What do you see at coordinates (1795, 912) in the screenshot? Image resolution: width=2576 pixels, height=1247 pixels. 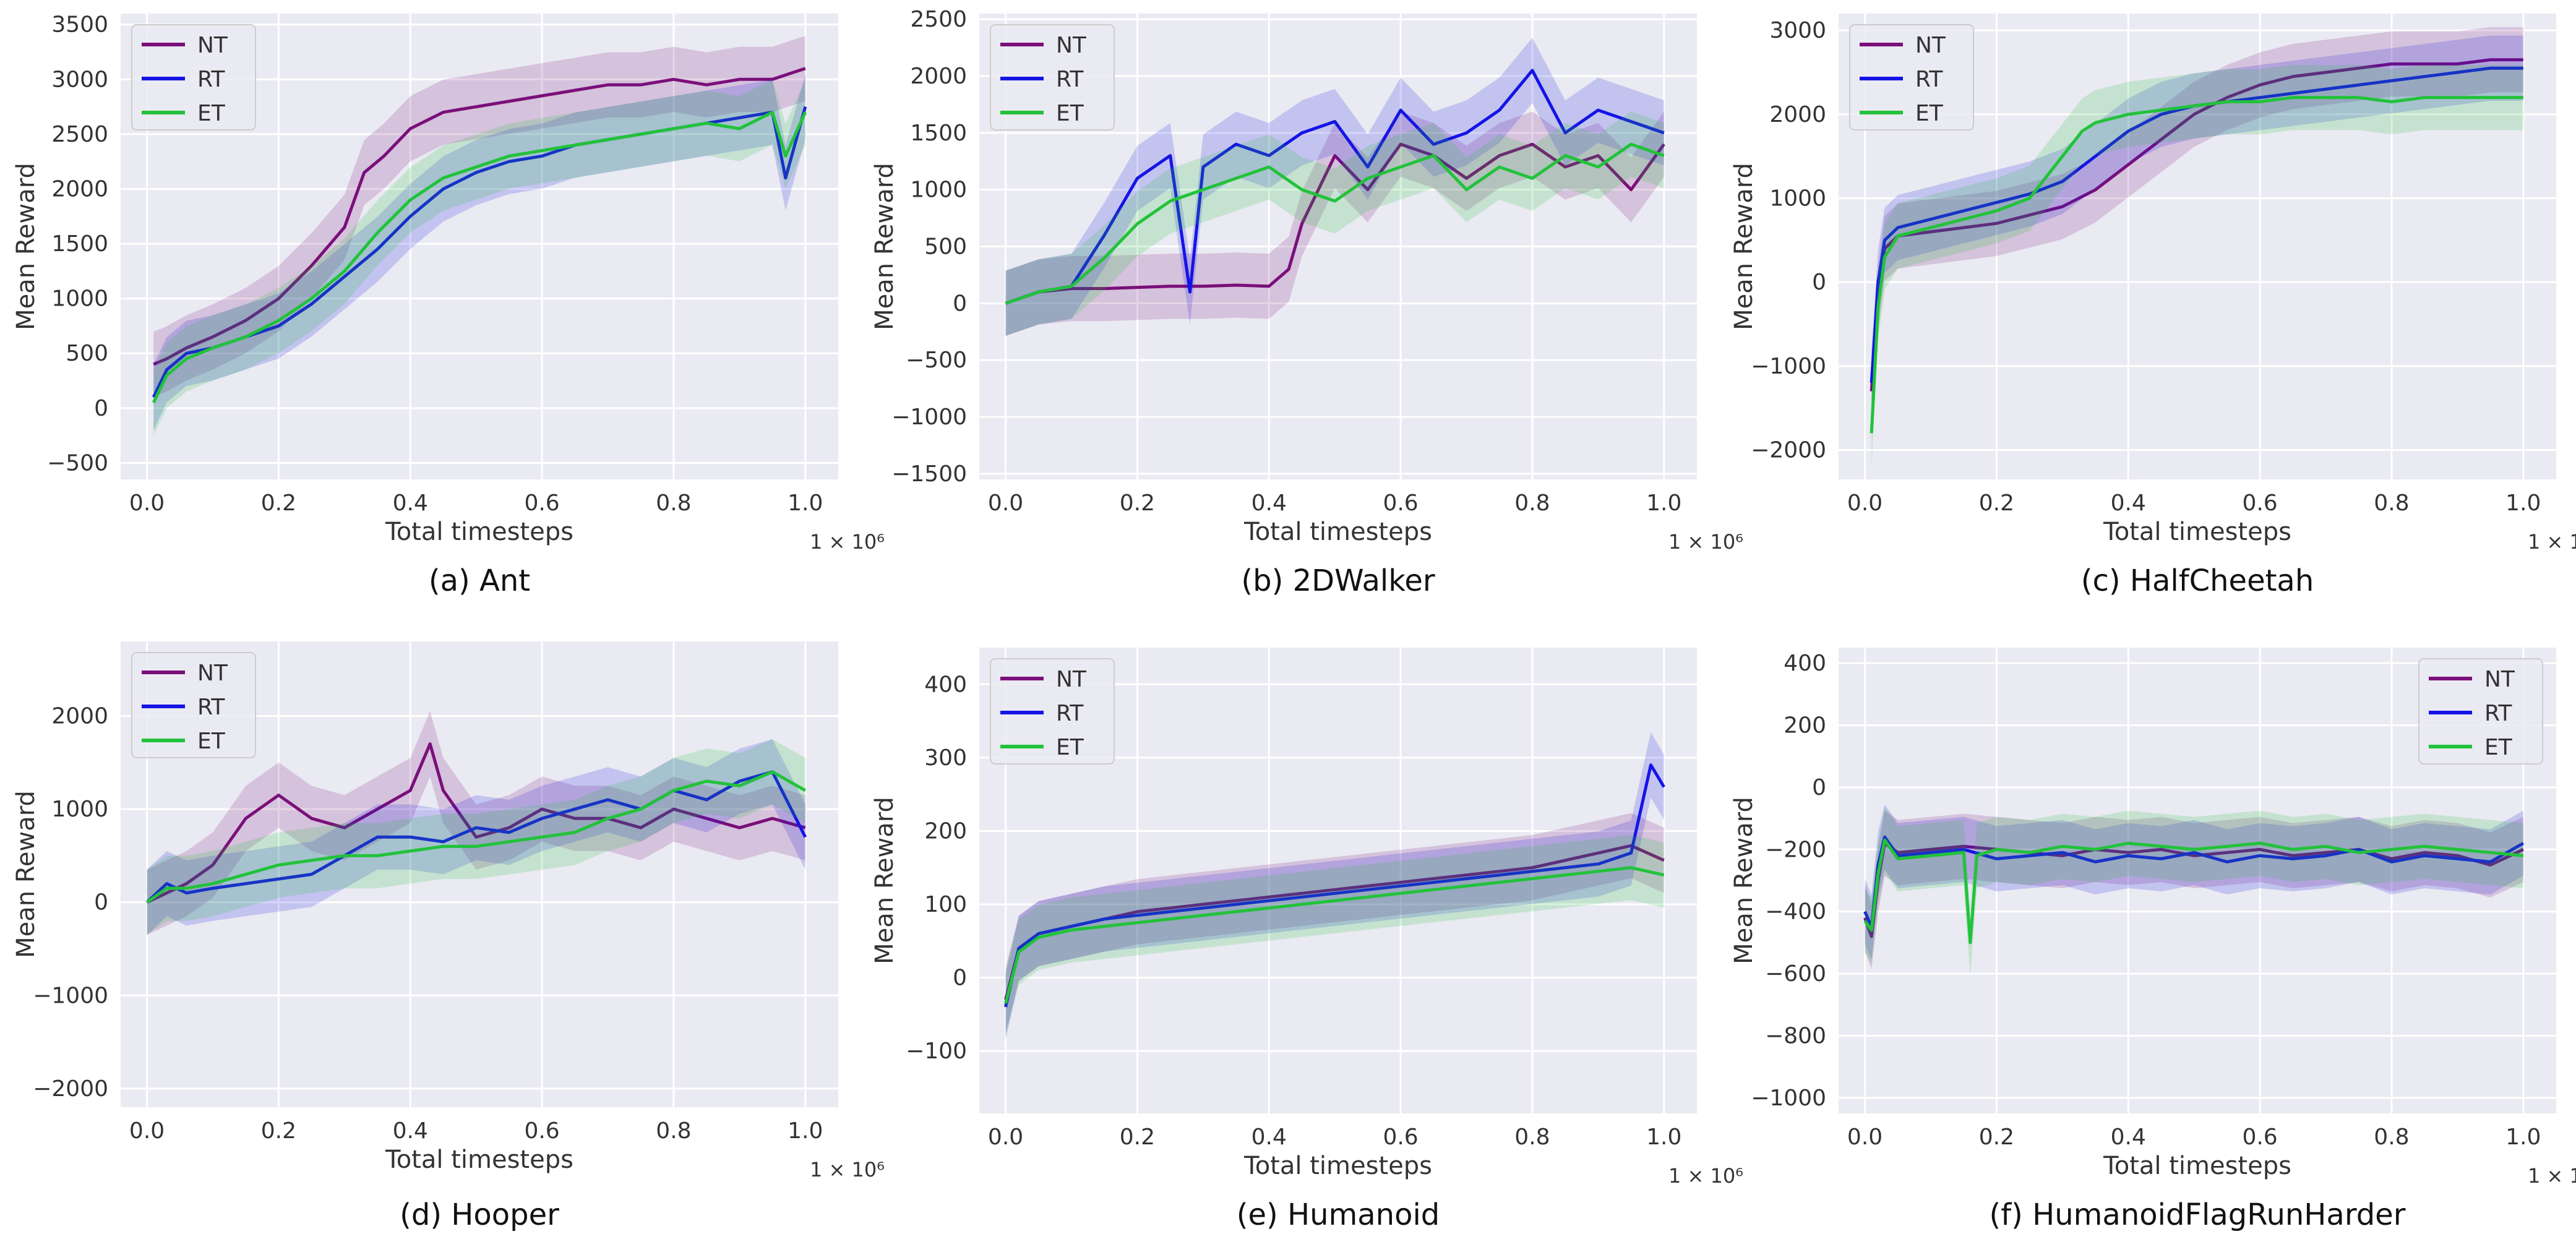 I see `y-tick-label: −400` at bounding box center [1795, 912].